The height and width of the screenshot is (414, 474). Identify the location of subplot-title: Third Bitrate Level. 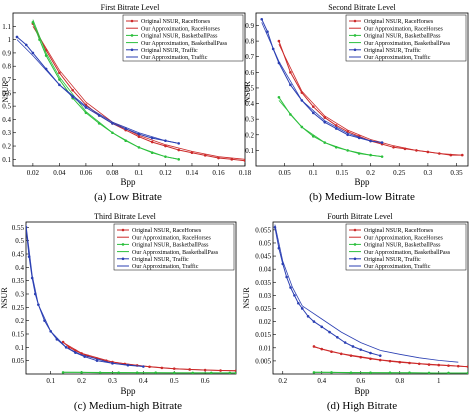
(125, 216).